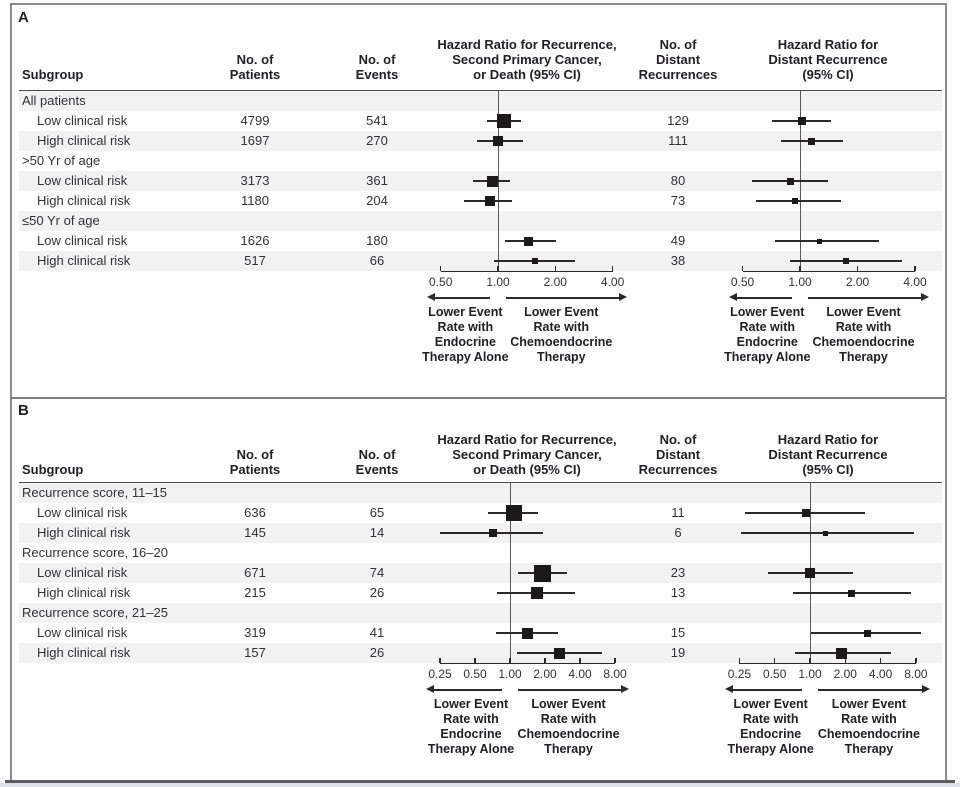  Describe the element at coordinates (678, 572) in the screenshot. I see `distant-recurrences-count: 23` at that location.